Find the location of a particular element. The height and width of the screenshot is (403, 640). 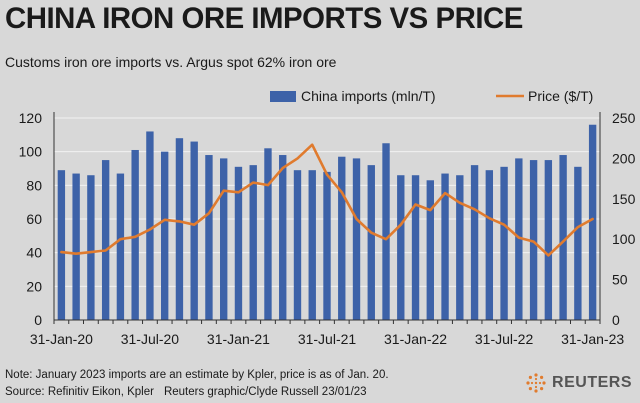

legend-label-imports: China imports (mln/T) is located at coordinates (368, 96).